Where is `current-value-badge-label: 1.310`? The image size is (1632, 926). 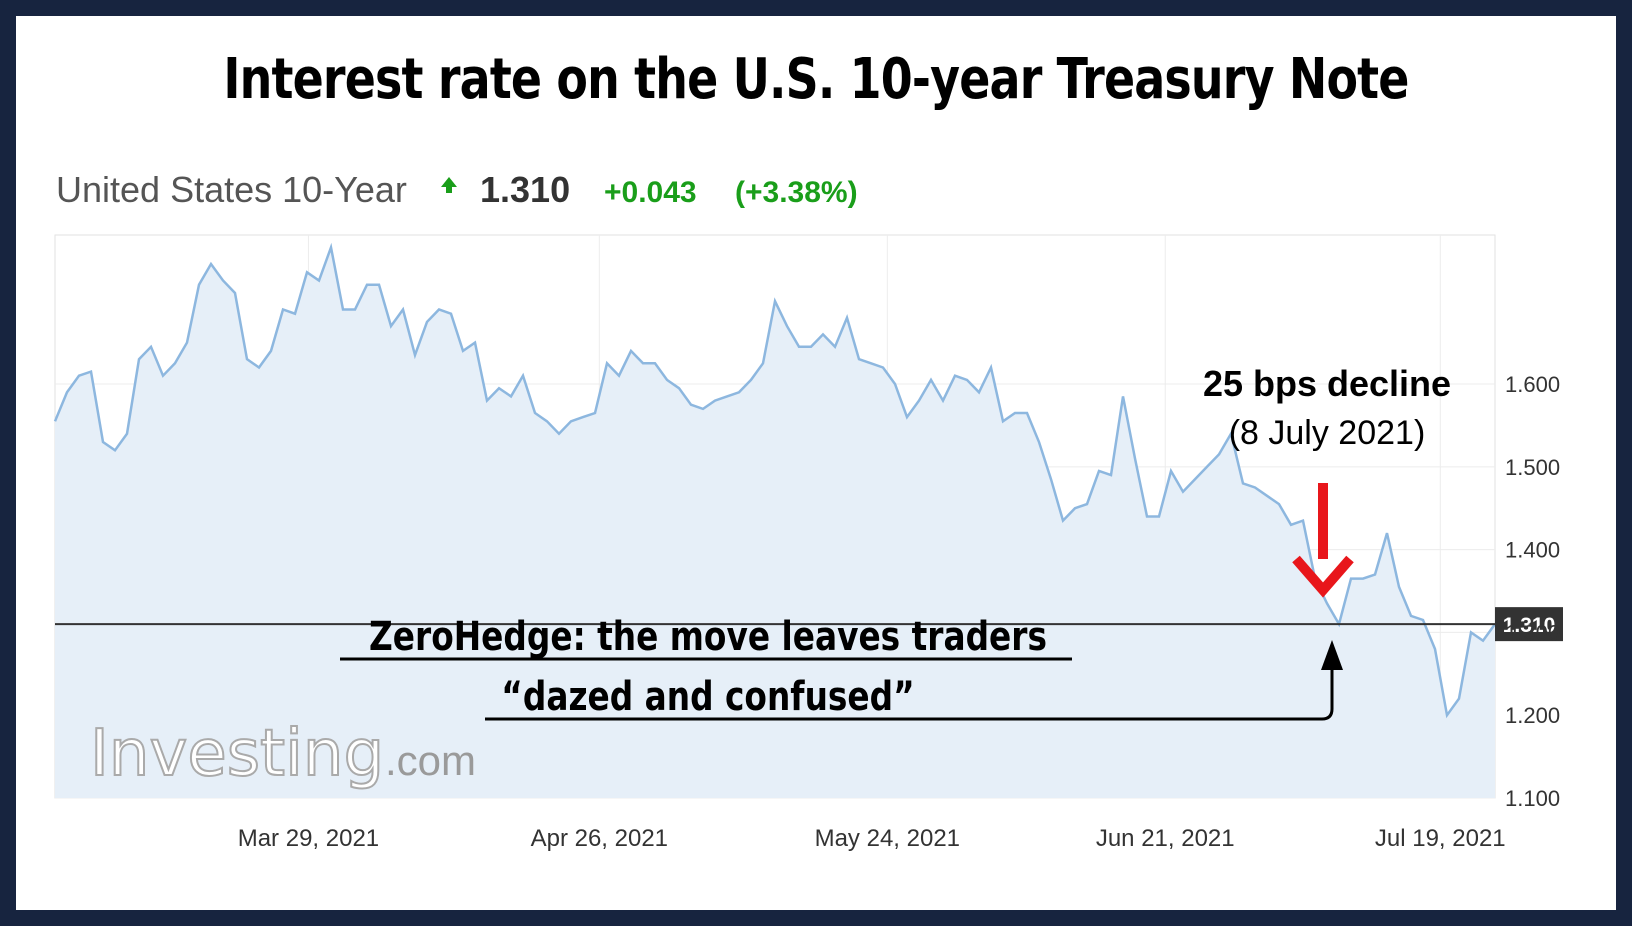
current-value-badge-label: 1.310 is located at coordinates (1529, 625).